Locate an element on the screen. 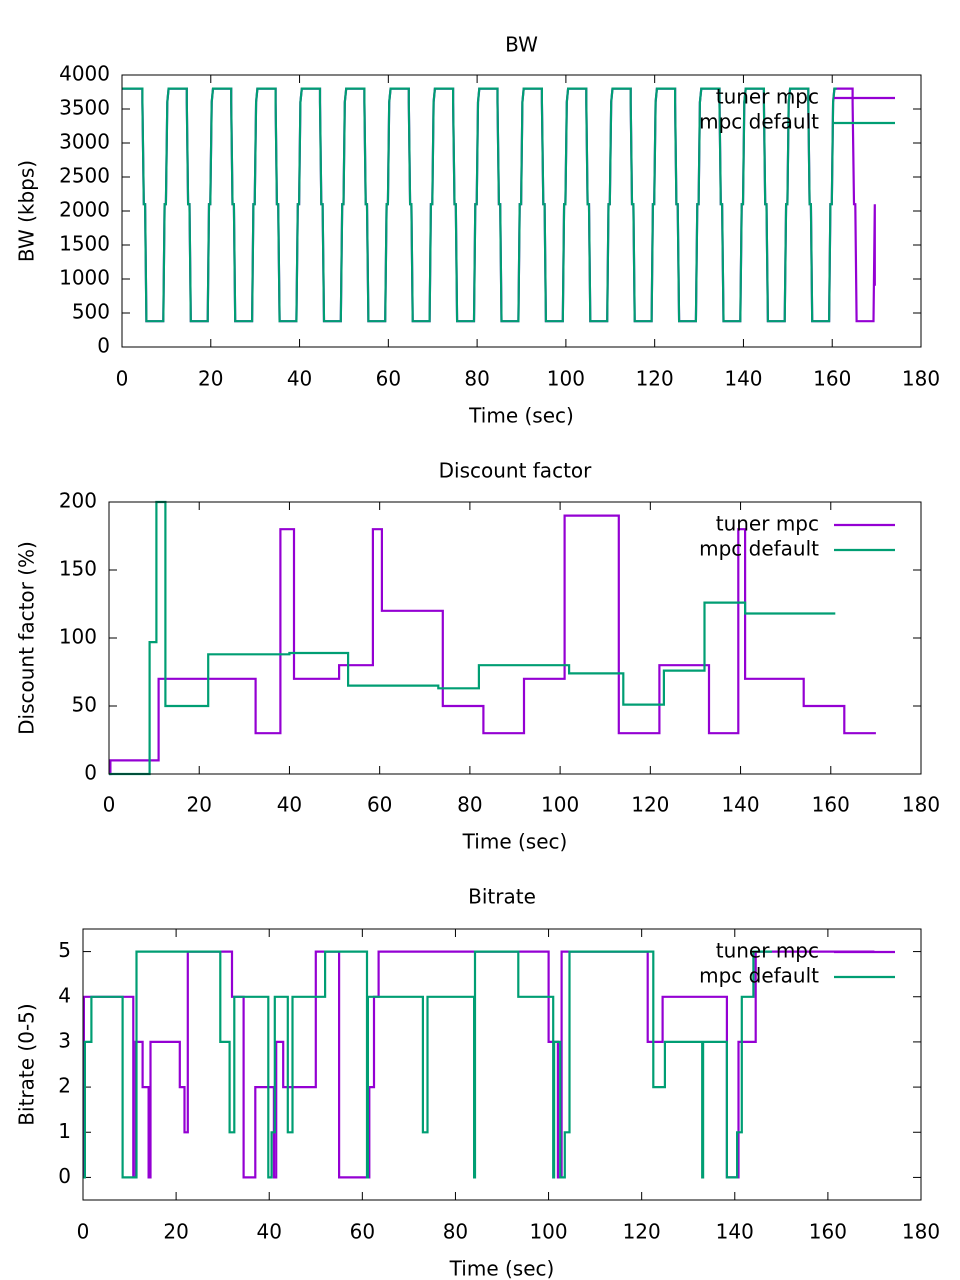 This screenshot has width=960, height=1280. bitrate-x-axis-label: Time (sec) is located at coordinates (502, 1268).